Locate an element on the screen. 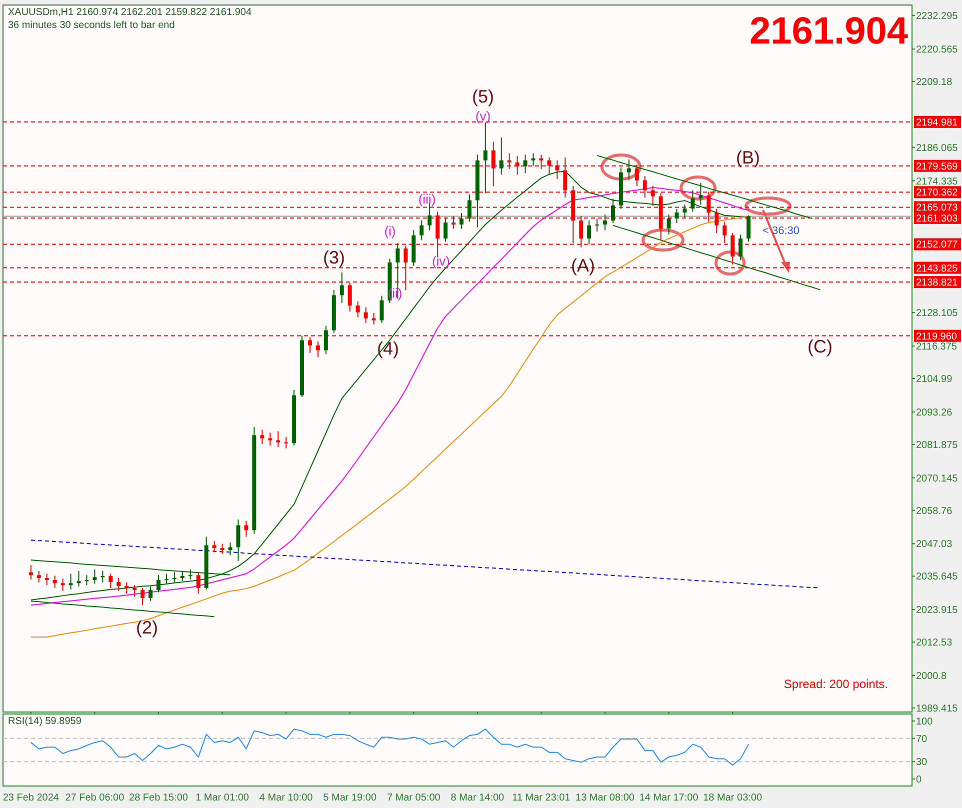  x-tick-label: 8 Mar 14:00 is located at coordinates (477, 798).